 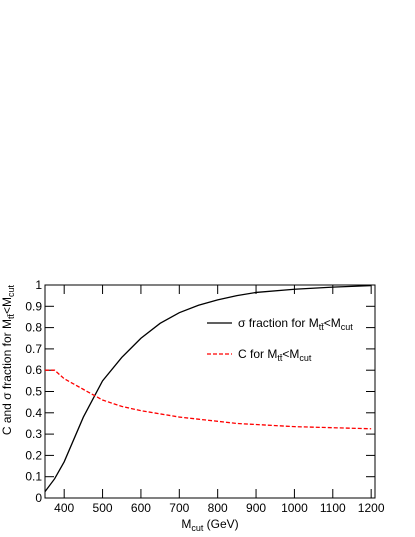 I want to click on y-tick-label: 0.2, so click(x=33, y=455).